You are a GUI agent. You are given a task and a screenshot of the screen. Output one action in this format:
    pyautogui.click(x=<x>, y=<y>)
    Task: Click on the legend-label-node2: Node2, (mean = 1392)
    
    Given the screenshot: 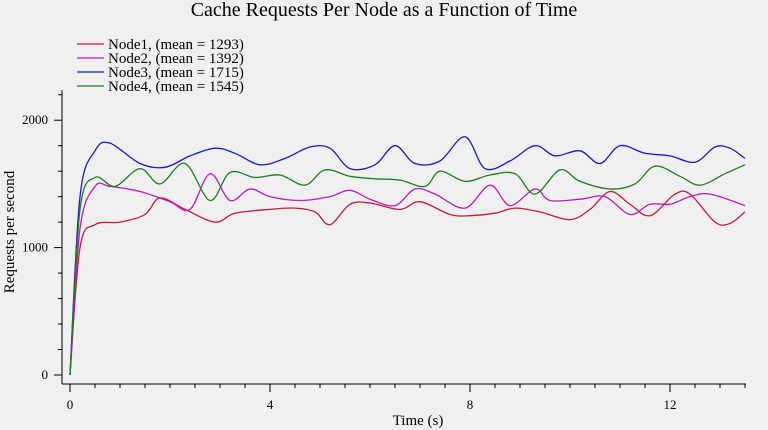 What is the action you would take?
    pyautogui.click(x=176, y=59)
    